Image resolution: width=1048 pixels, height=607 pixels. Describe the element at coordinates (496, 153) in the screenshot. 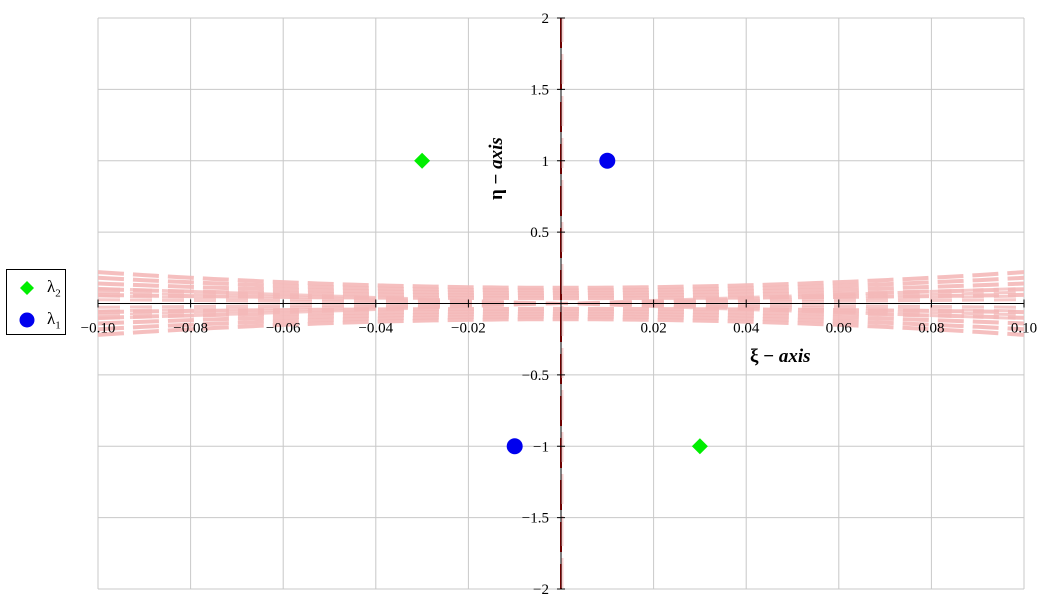

I see `y-axis-word: axis` at that location.